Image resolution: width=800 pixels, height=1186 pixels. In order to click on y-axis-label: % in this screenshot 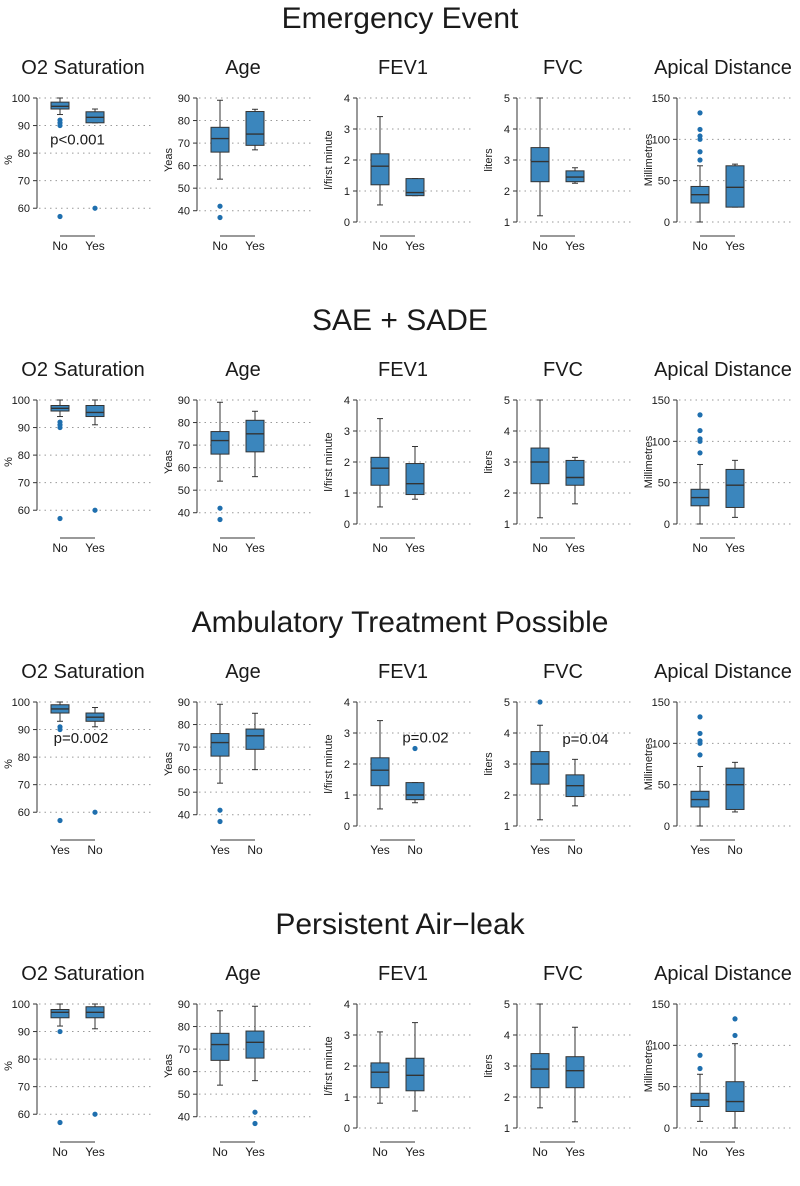, I will do `click(9, 1066)`.